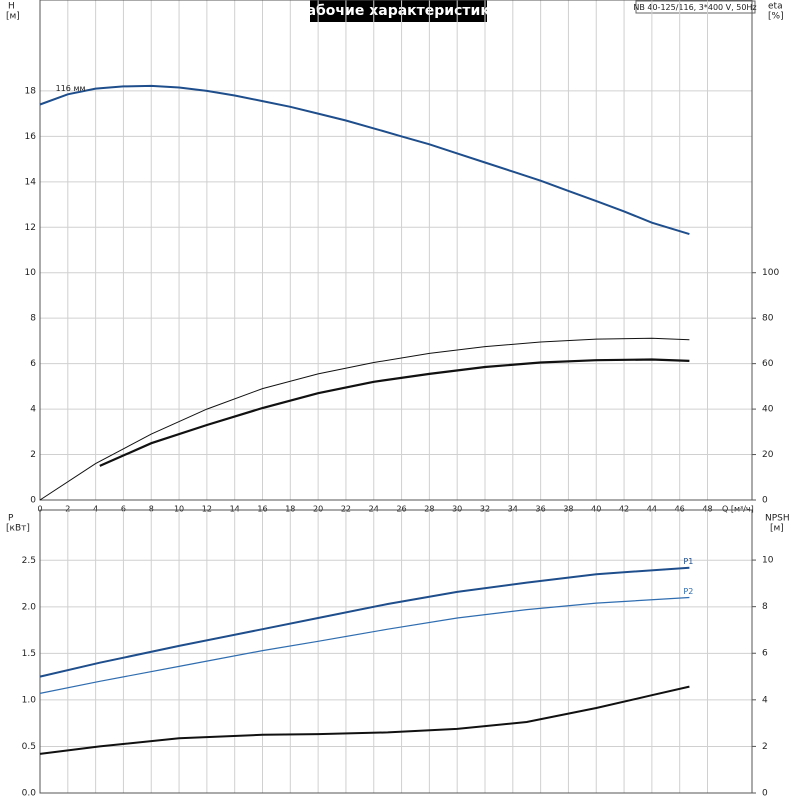 Image resolution: width=800 pixels, height=800 pixels. I want to click on y2-tick-label: 8, so click(765, 607).